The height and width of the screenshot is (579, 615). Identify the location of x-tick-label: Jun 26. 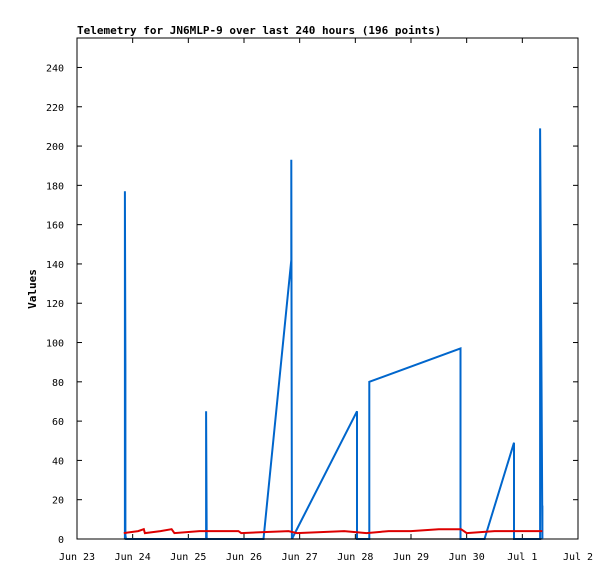
(244, 557).